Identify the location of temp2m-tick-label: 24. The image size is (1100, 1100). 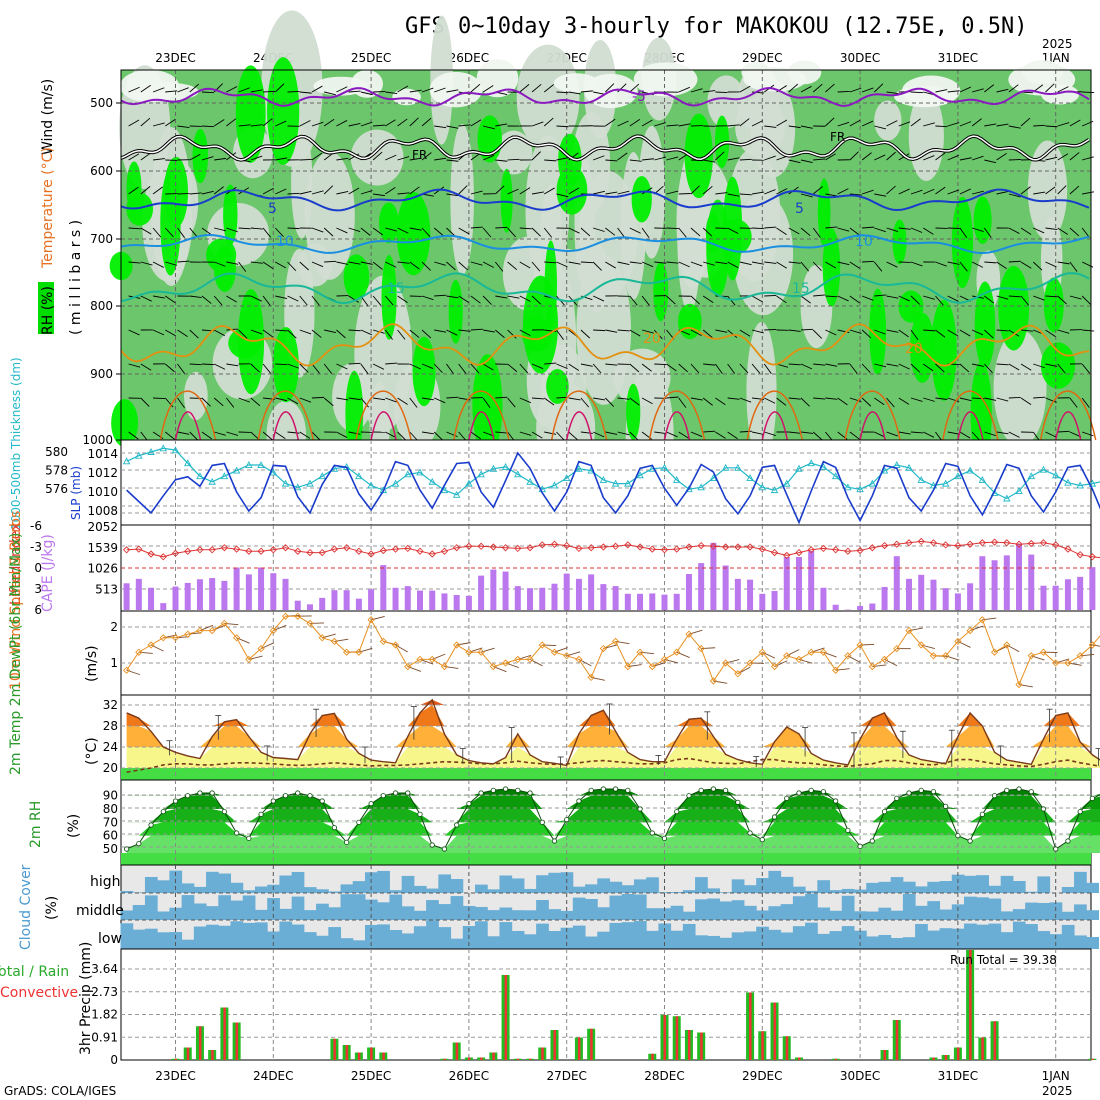
(110, 747).